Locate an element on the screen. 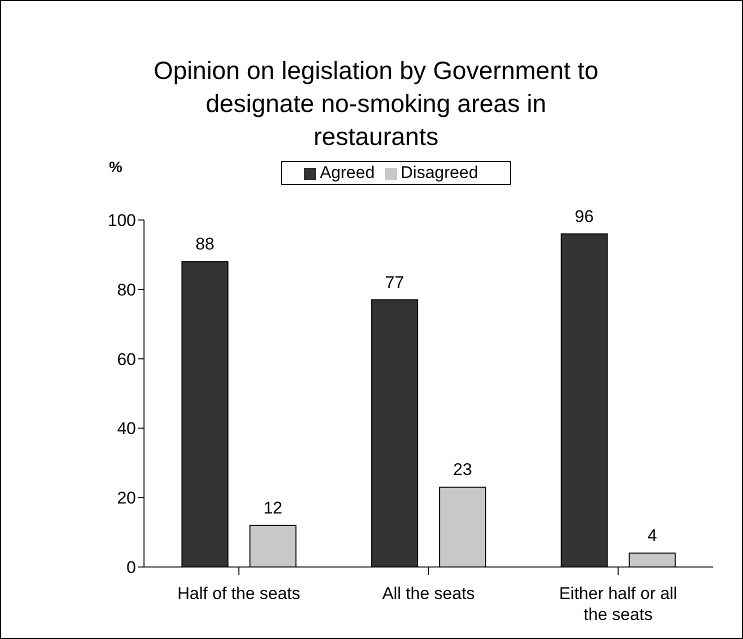 Image resolution: width=743 pixels, height=639 pixels. legend-label: Disagreed is located at coordinates (439, 172).